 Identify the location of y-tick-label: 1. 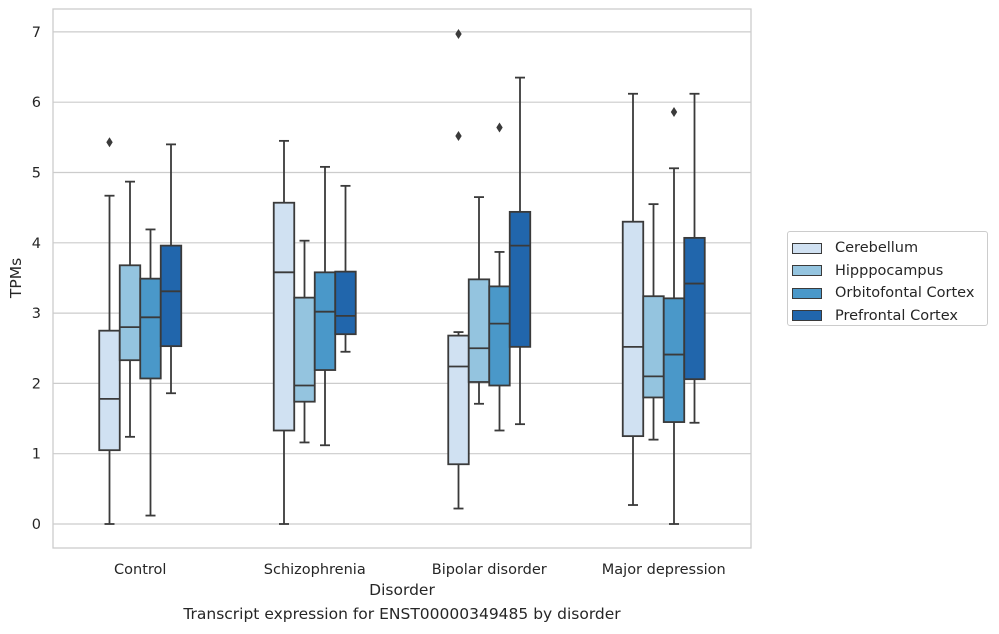
(36, 455).